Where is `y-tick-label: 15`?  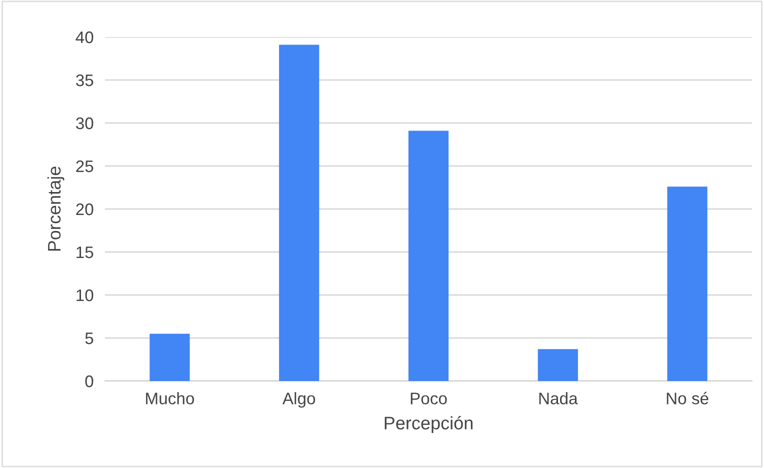
y-tick-label: 15 is located at coordinates (85, 252).